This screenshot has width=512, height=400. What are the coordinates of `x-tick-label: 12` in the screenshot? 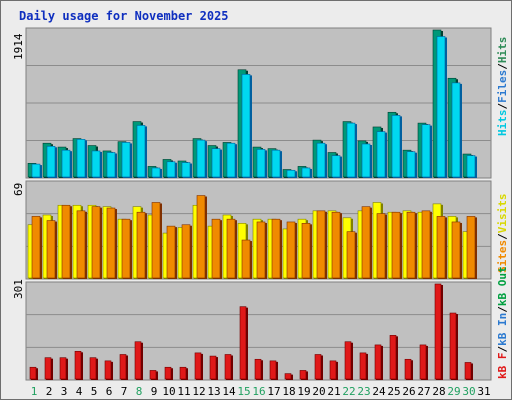 It's located at (198, 391).